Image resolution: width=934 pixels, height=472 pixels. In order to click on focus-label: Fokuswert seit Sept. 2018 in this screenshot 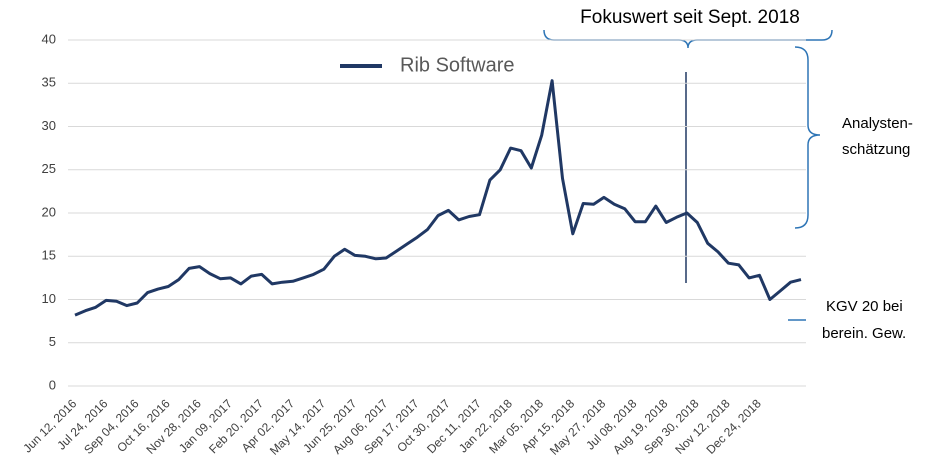, I will do `click(690, 17)`.